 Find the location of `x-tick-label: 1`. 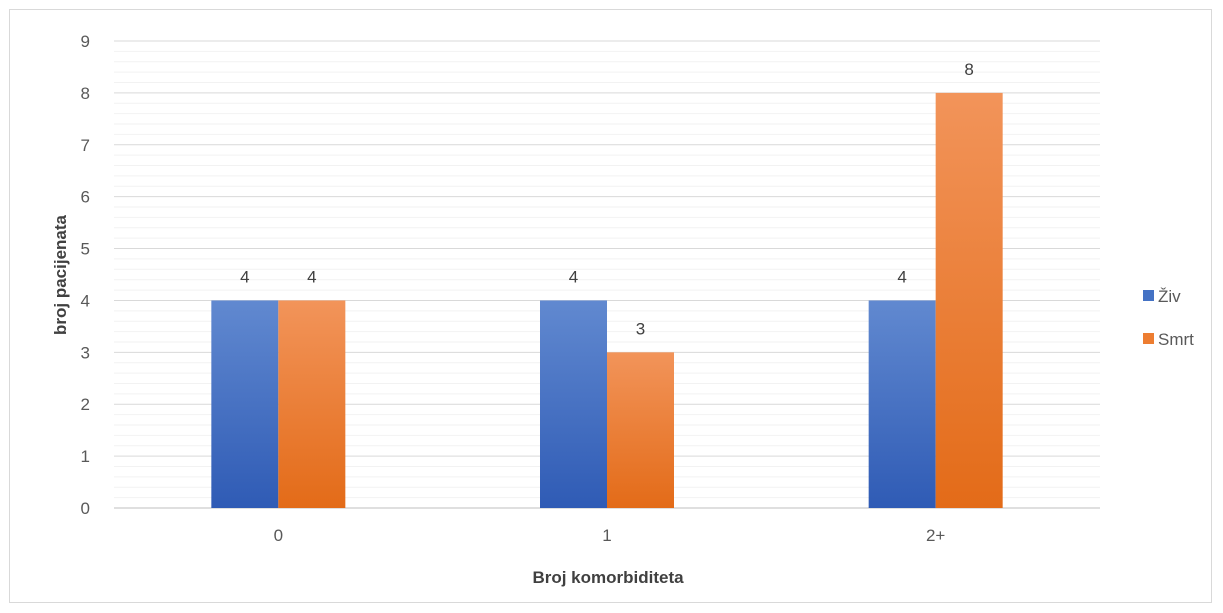

x-tick-label: 1 is located at coordinates (606, 535).